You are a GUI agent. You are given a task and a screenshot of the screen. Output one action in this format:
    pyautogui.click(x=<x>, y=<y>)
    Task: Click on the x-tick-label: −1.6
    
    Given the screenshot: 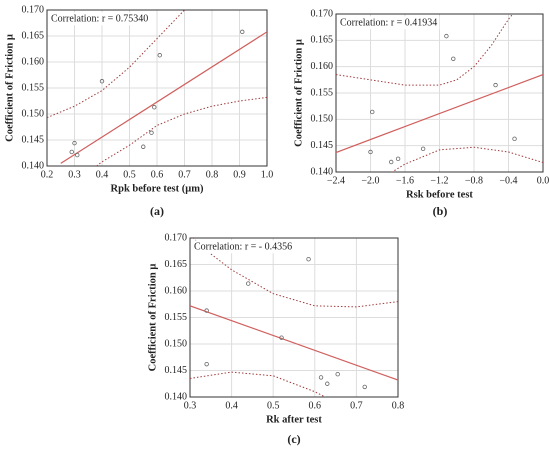 What is the action you would take?
    pyautogui.click(x=405, y=180)
    